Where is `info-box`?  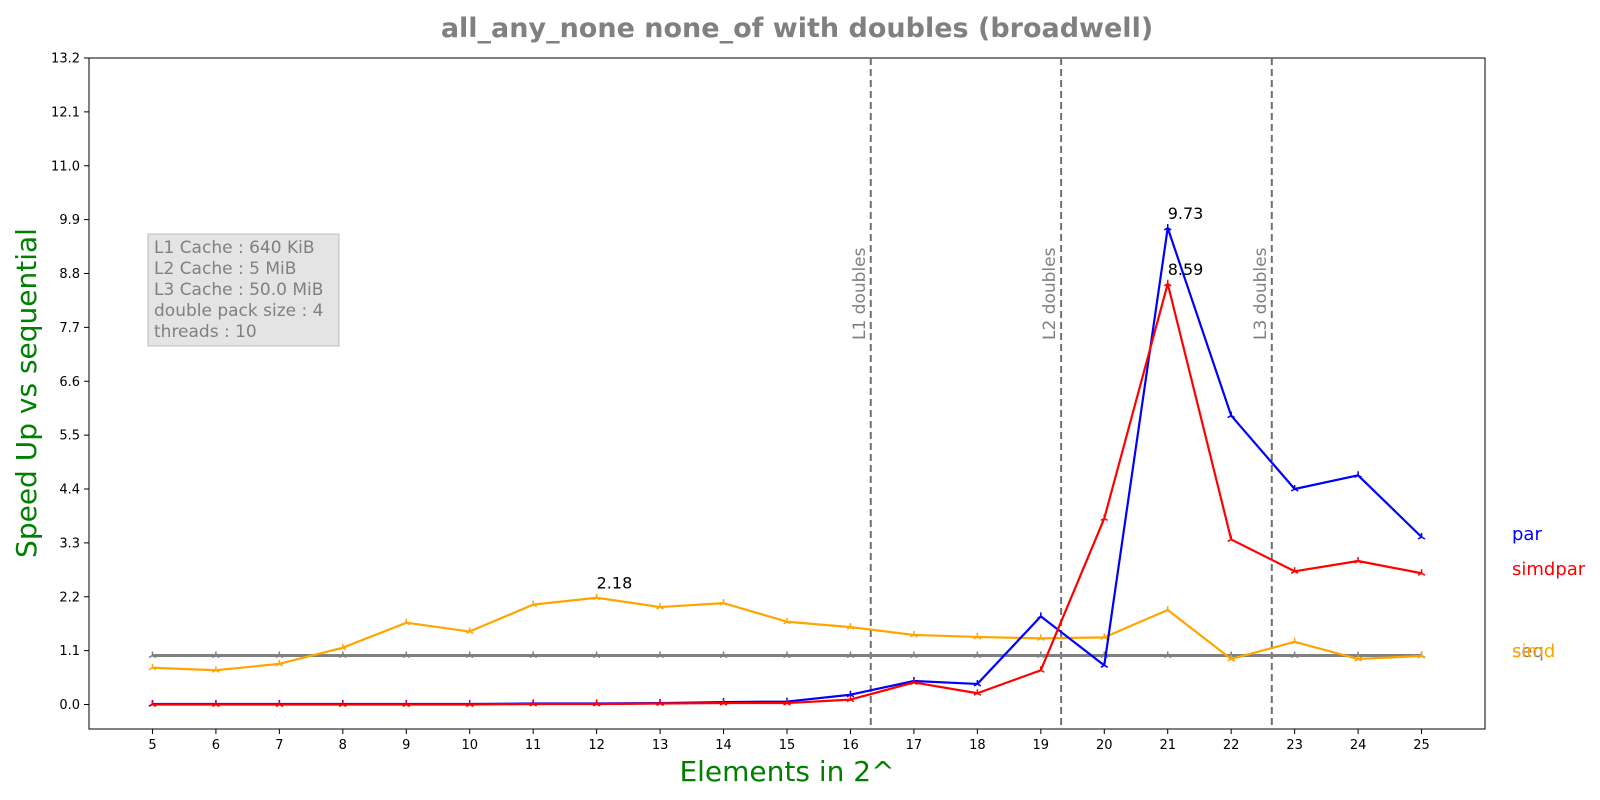 info-box is located at coordinates (243, 290).